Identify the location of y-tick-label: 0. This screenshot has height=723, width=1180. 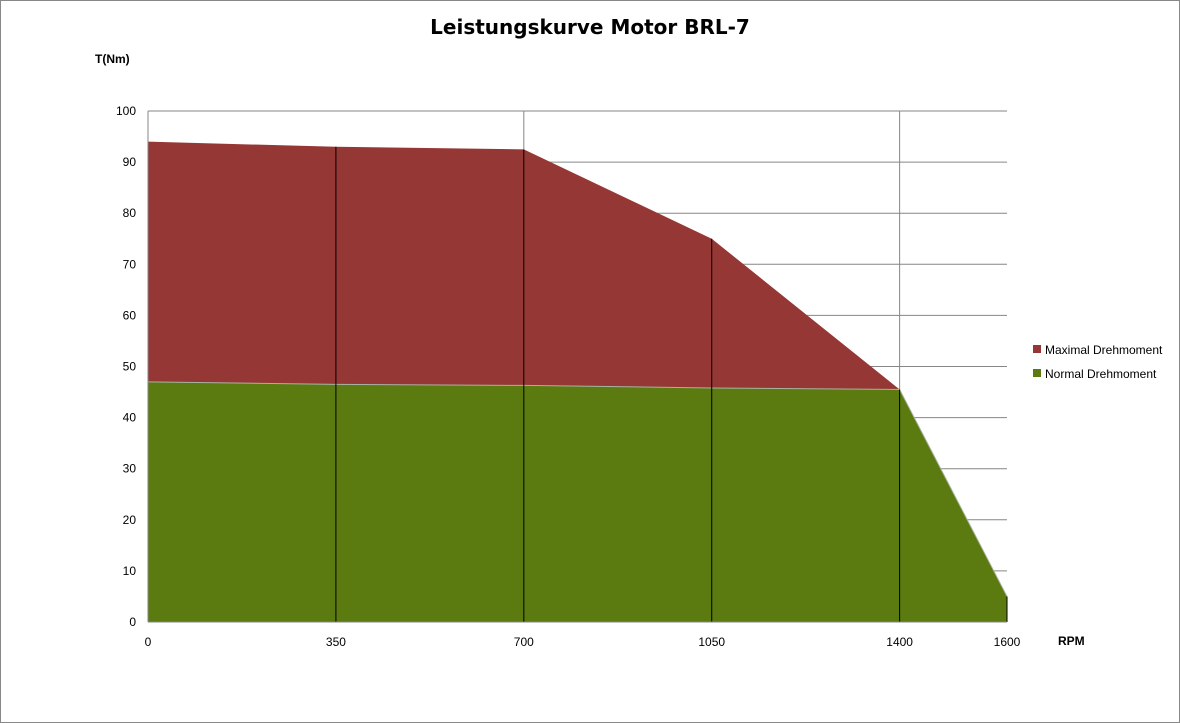
(132, 622).